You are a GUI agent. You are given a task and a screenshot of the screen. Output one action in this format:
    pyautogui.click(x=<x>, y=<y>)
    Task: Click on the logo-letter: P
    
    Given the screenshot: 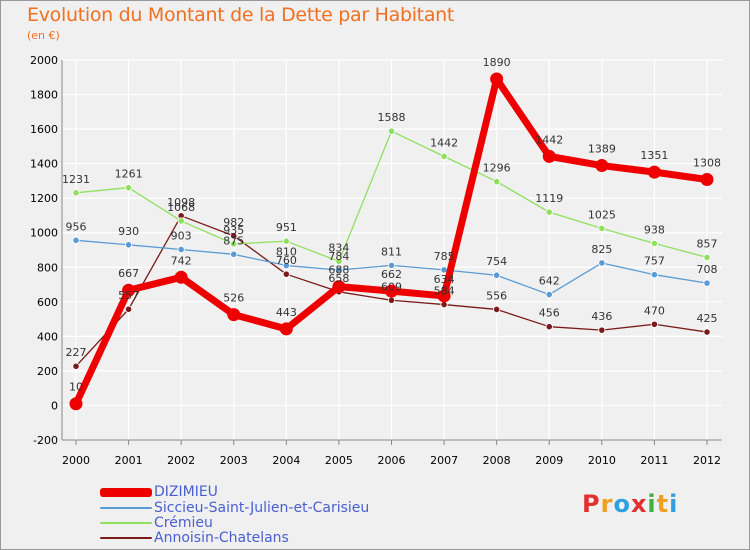 What is the action you would take?
    pyautogui.click(x=591, y=504)
    